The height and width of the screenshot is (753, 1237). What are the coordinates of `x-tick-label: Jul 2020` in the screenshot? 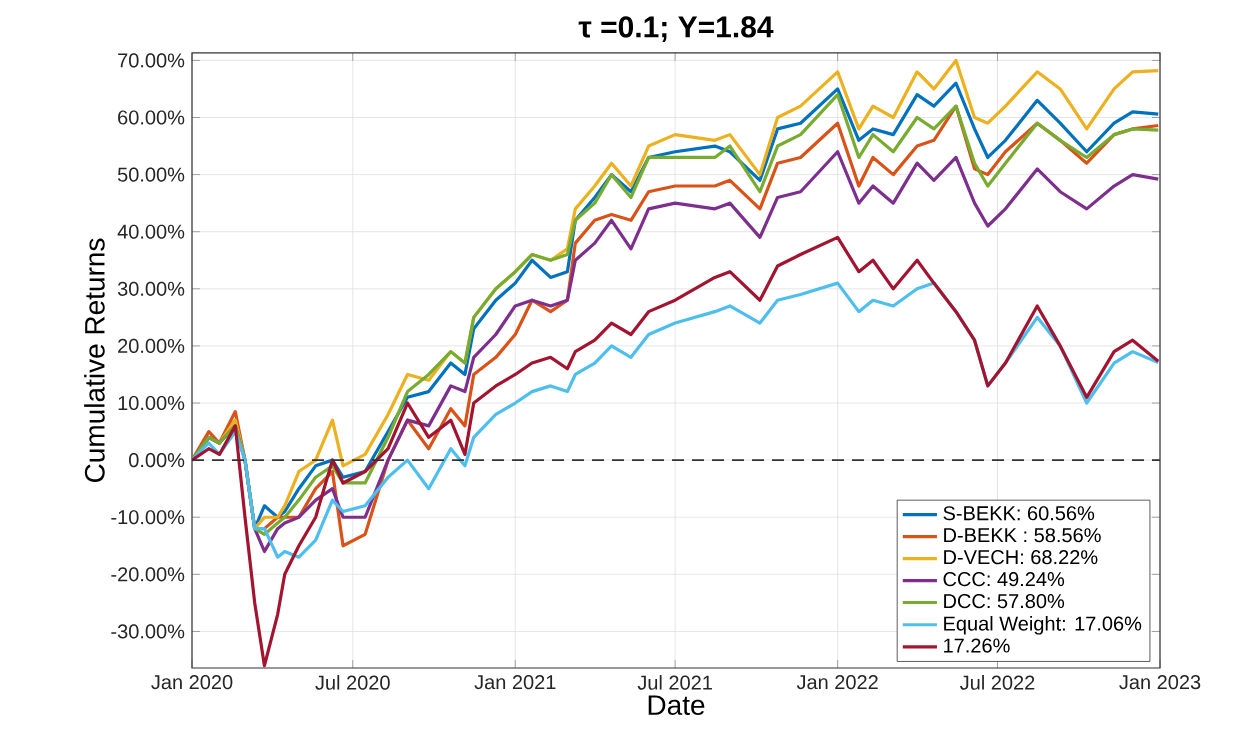 It's located at (352, 682).